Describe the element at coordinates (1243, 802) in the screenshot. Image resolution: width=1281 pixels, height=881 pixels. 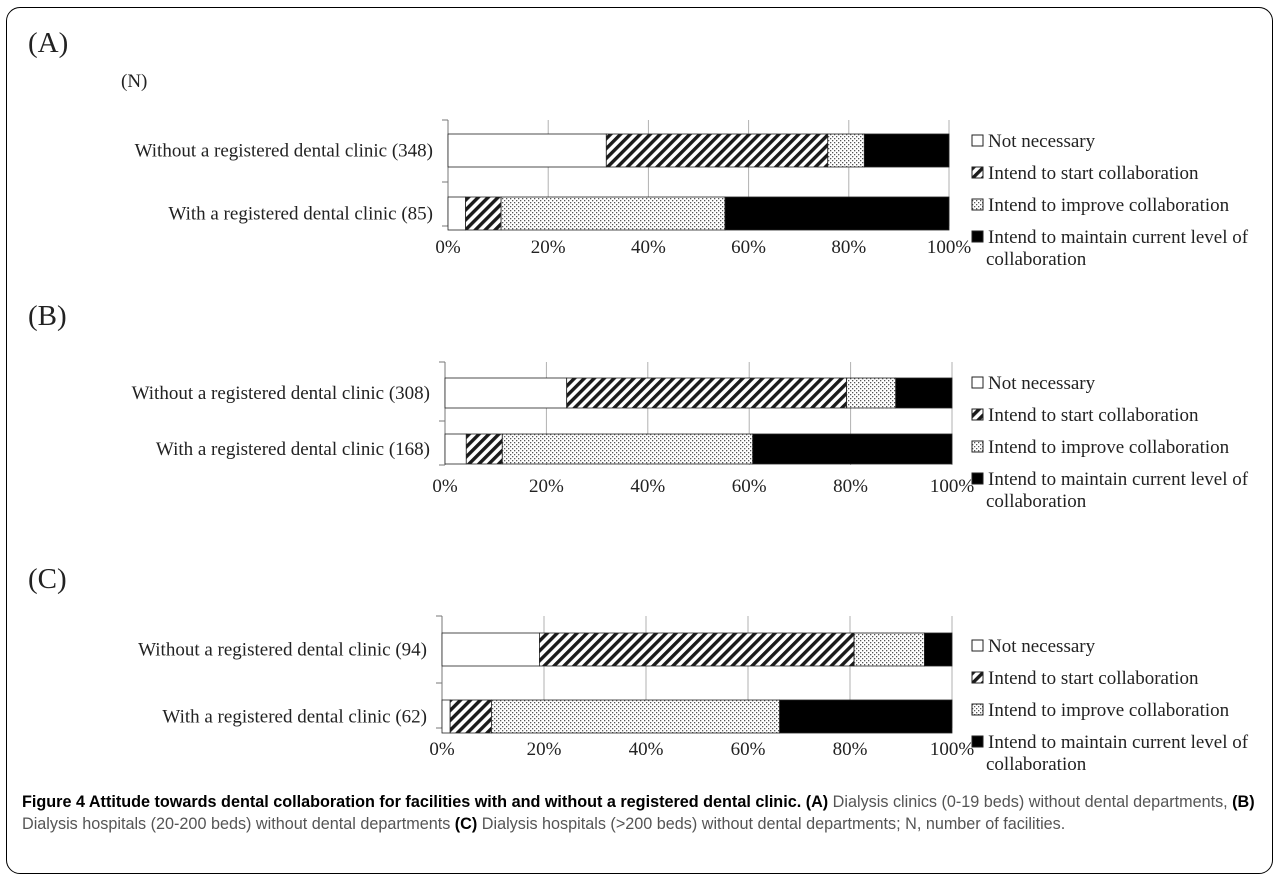
I see `caption-tag-b: (B)` at that location.